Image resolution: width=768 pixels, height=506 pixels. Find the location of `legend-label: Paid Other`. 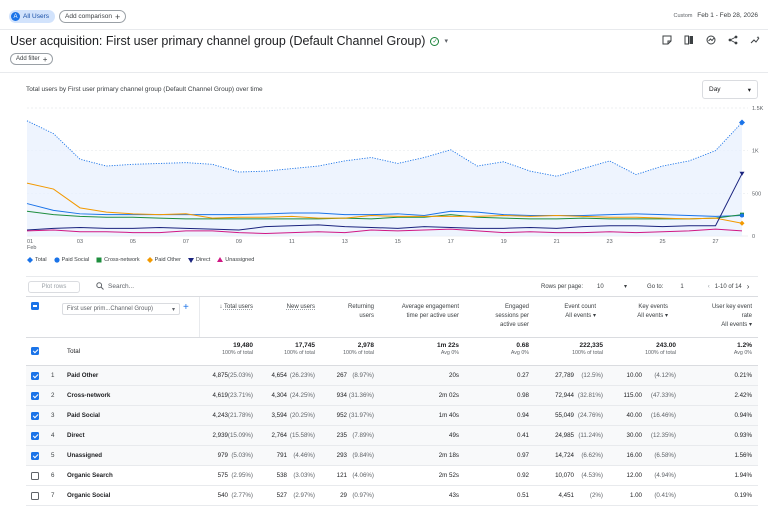

legend-label: Paid Other is located at coordinates (167, 260).